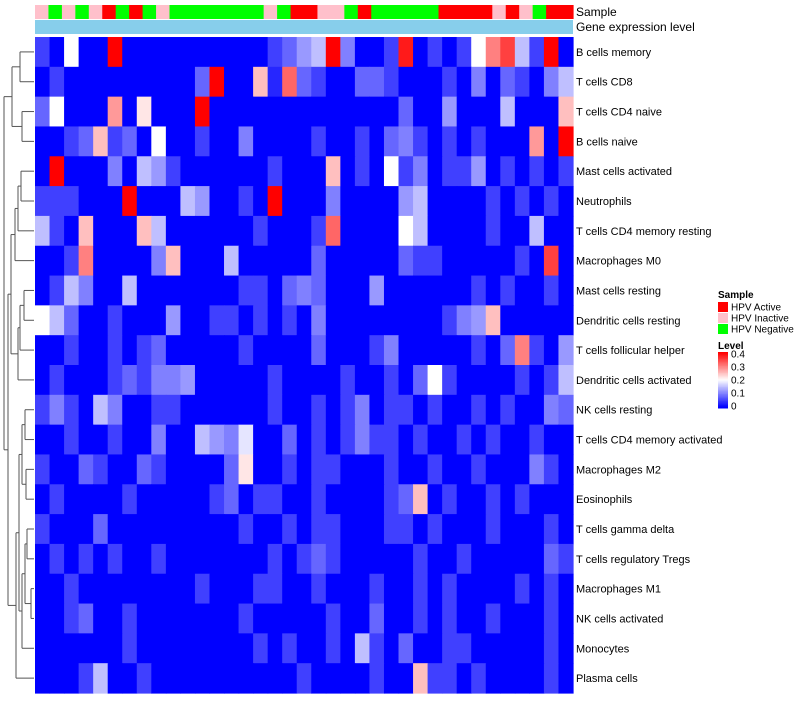 The width and height of the screenshot is (800, 705). What do you see at coordinates (624, 172) in the screenshot?
I see `row-label: Mast cells activated` at bounding box center [624, 172].